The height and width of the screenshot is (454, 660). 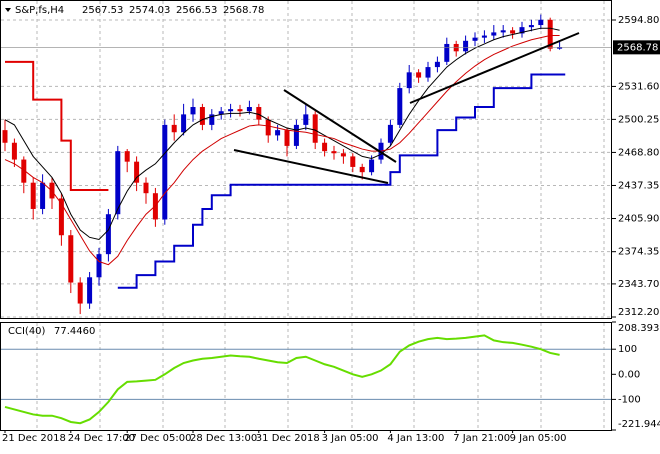 I want to click on y-tick-label: 2405.90, so click(x=638, y=219).